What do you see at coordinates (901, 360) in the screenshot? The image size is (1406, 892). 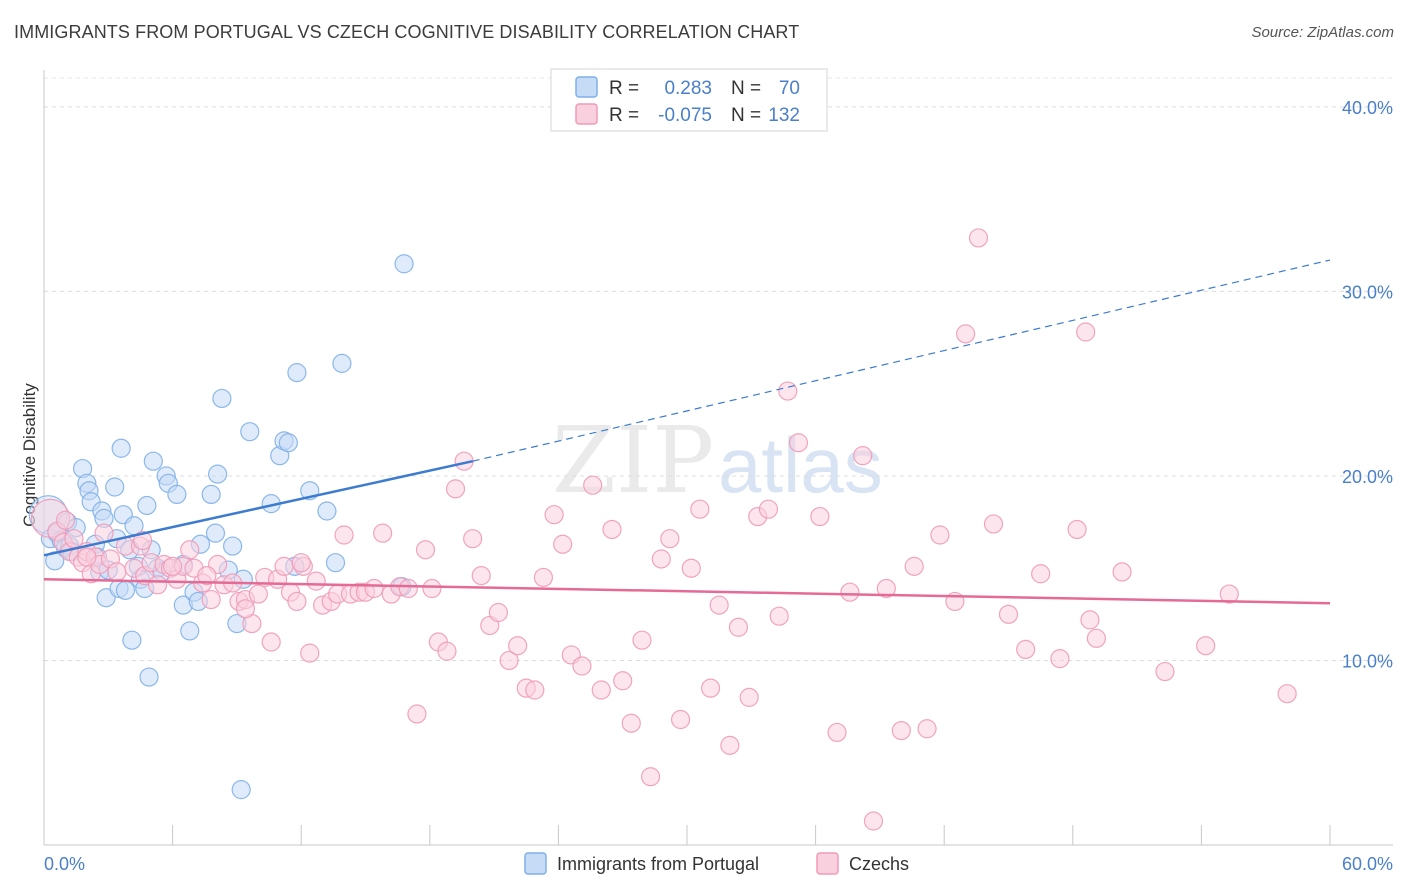 I see `trend-line-portugal-extension` at bounding box center [901, 360].